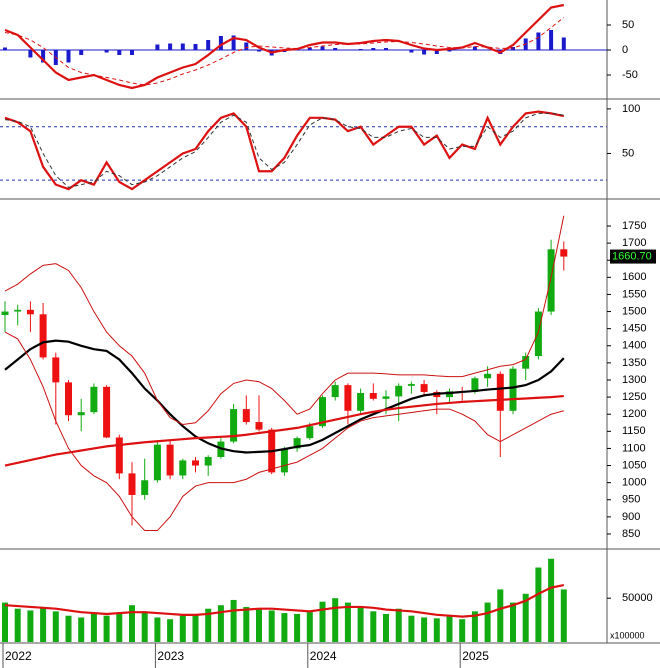 This screenshot has width=660, height=668. What do you see at coordinates (634, 431) in the screenshot?
I see `y-tick-label: 1150` at bounding box center [634, 431].